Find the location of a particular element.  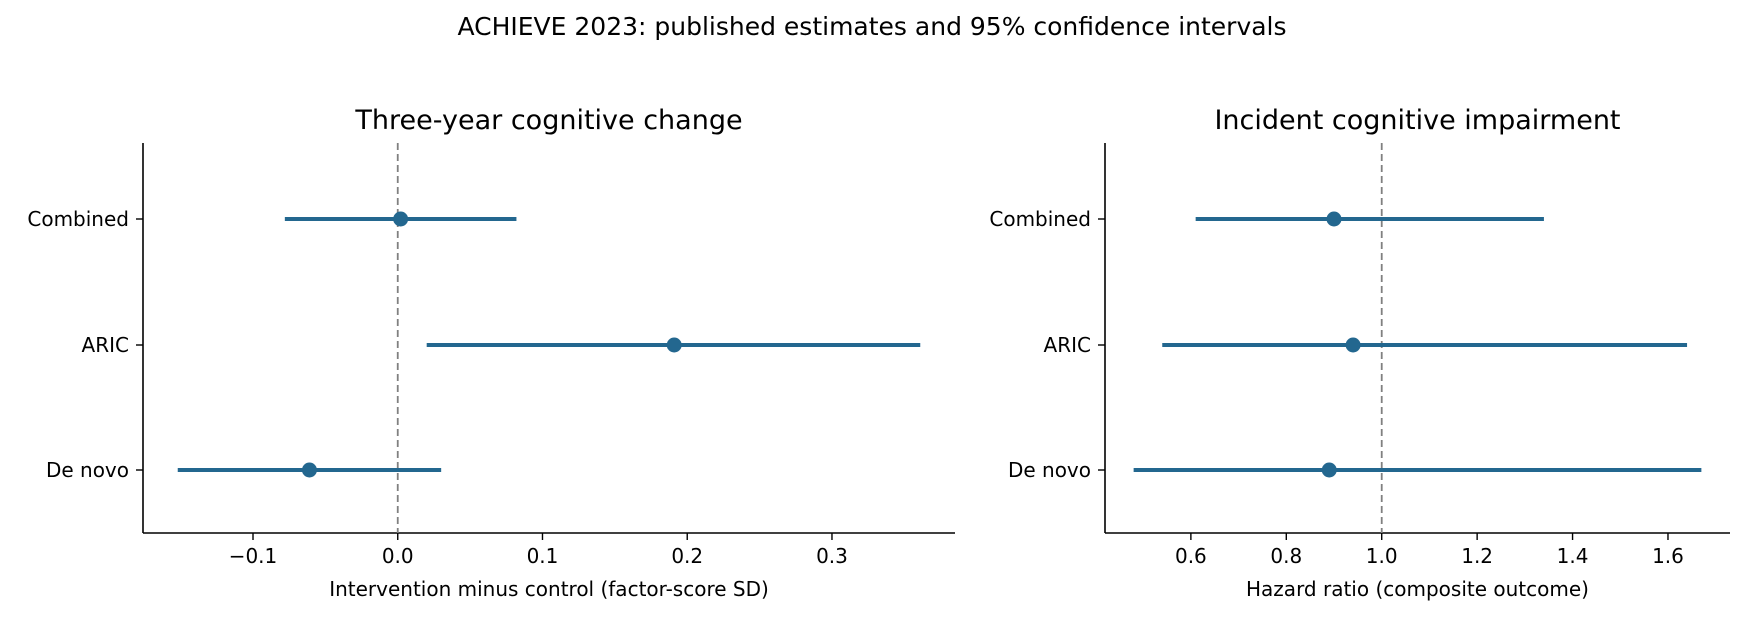

x-tick-label: 0.8 is located at coordinates (1286, 556).